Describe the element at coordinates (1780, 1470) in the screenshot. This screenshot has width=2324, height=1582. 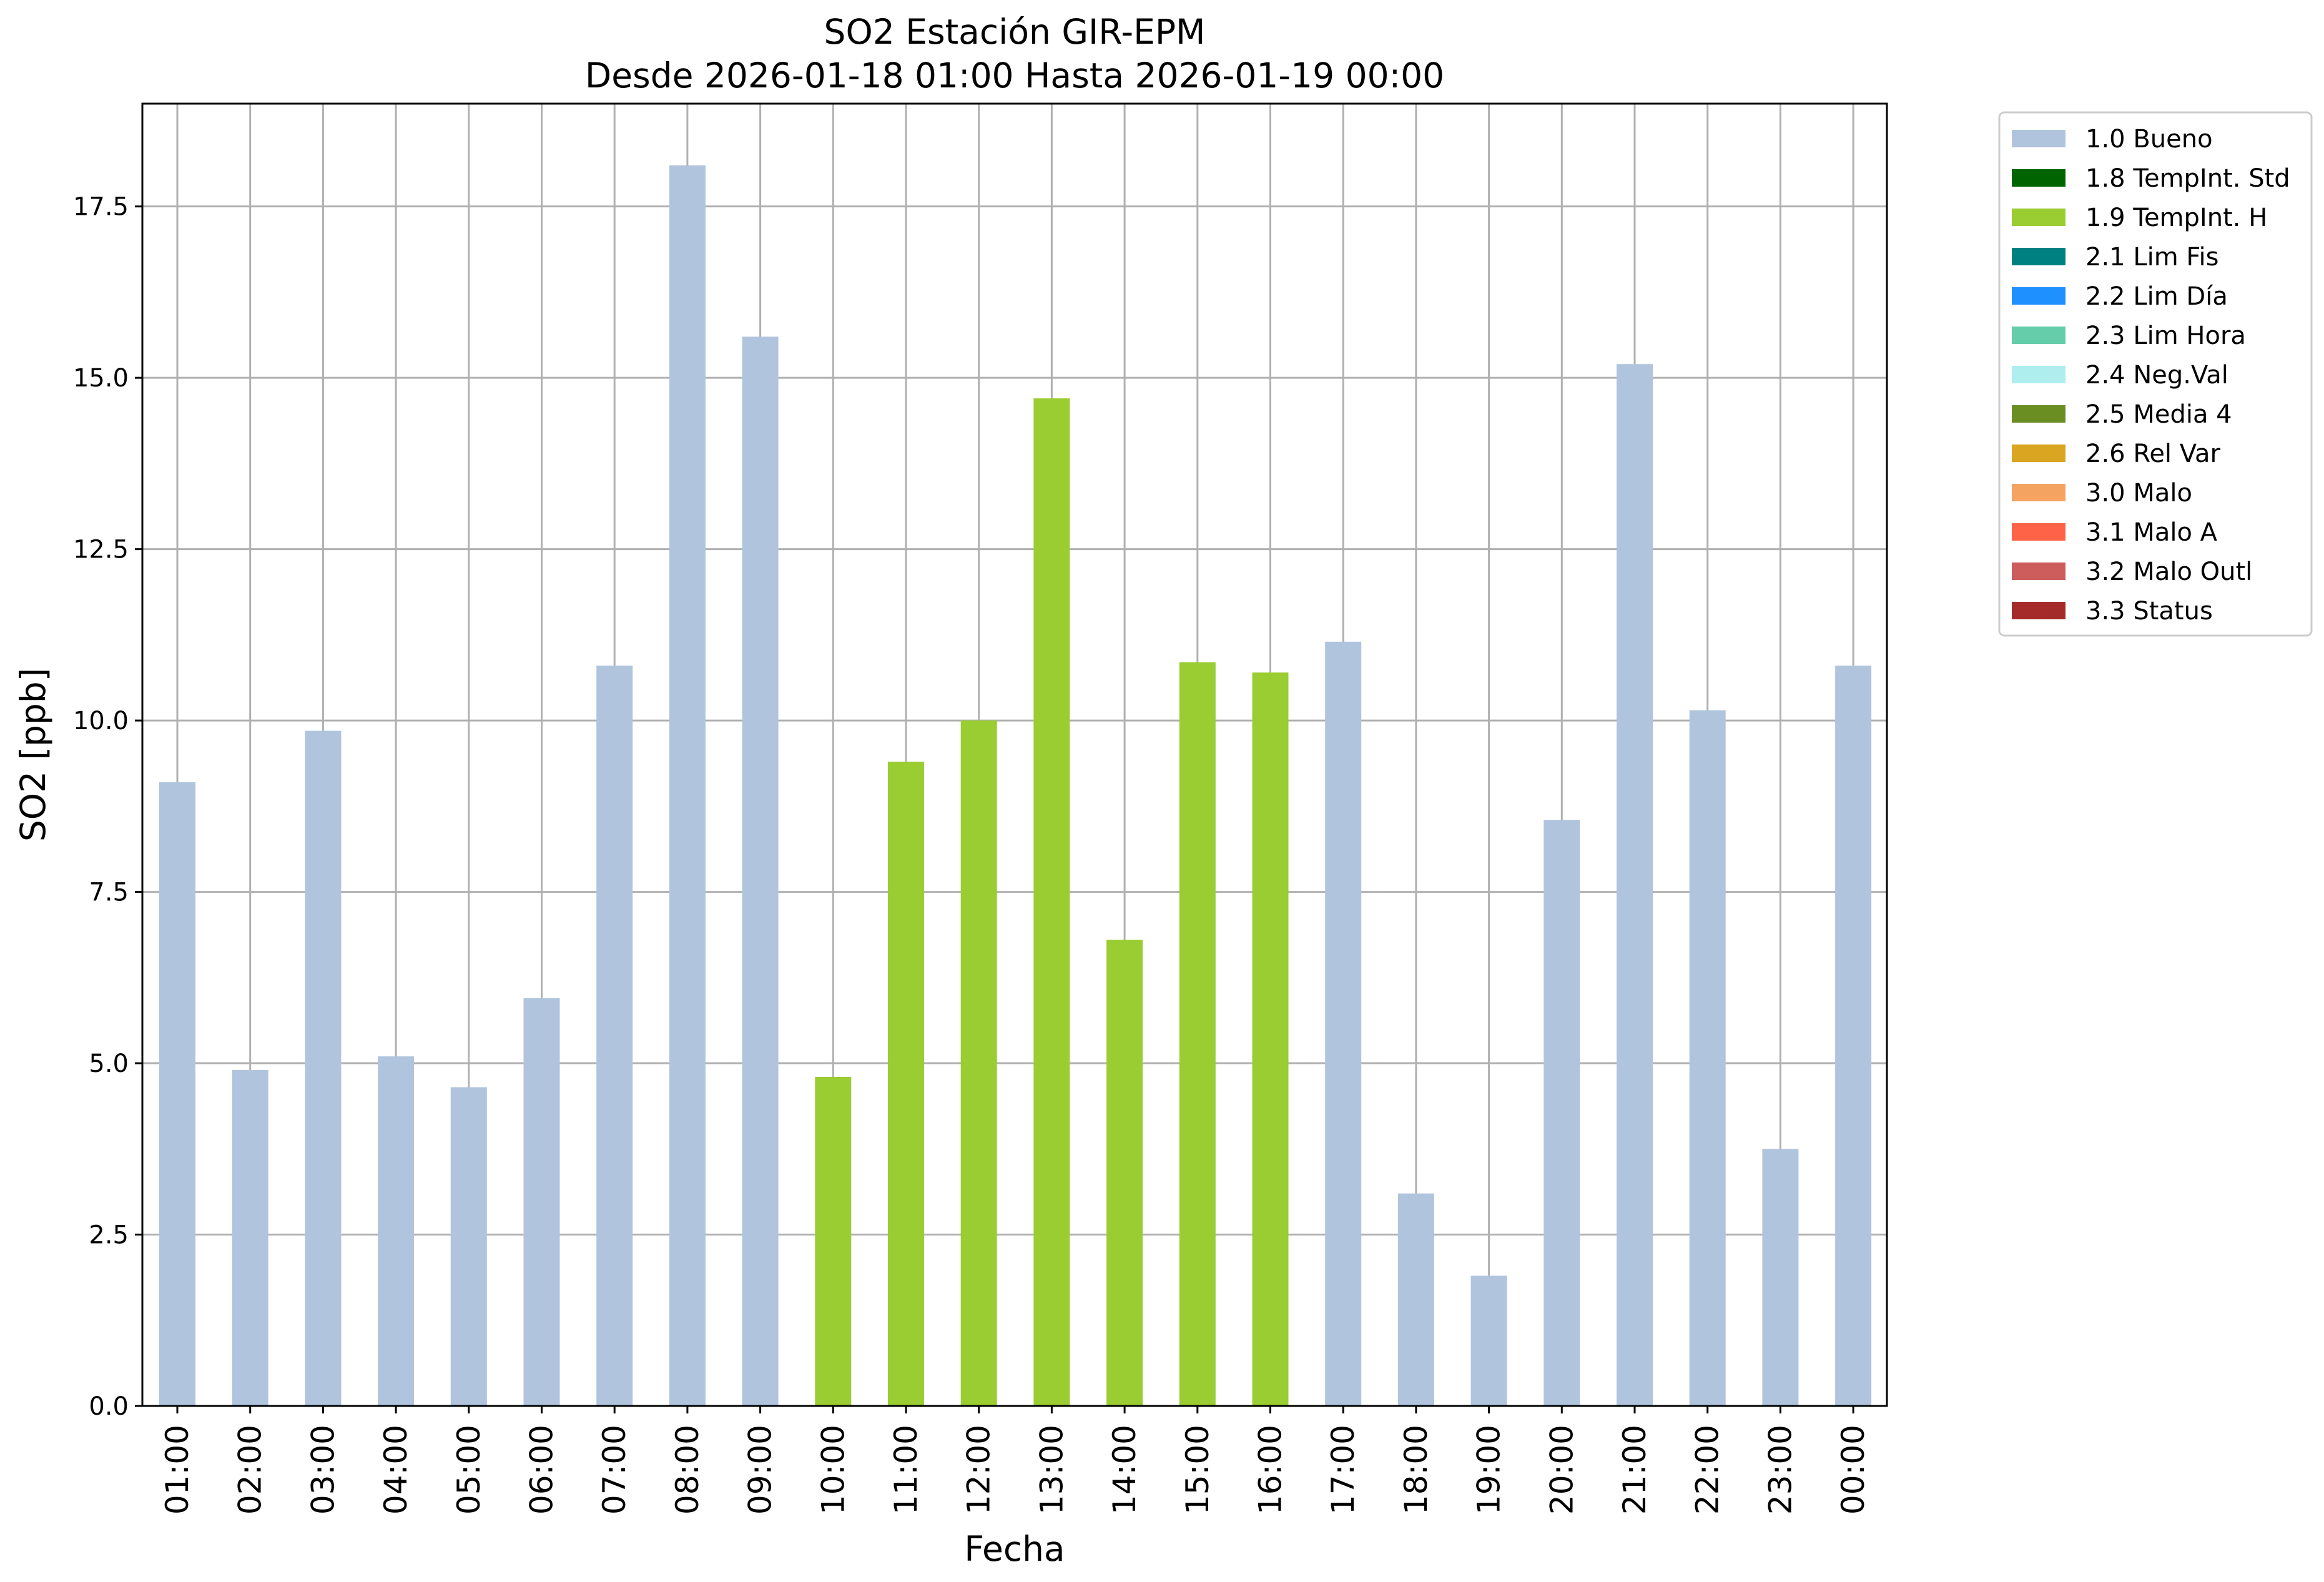
I see `x-tick-label: 23:00` at that location.